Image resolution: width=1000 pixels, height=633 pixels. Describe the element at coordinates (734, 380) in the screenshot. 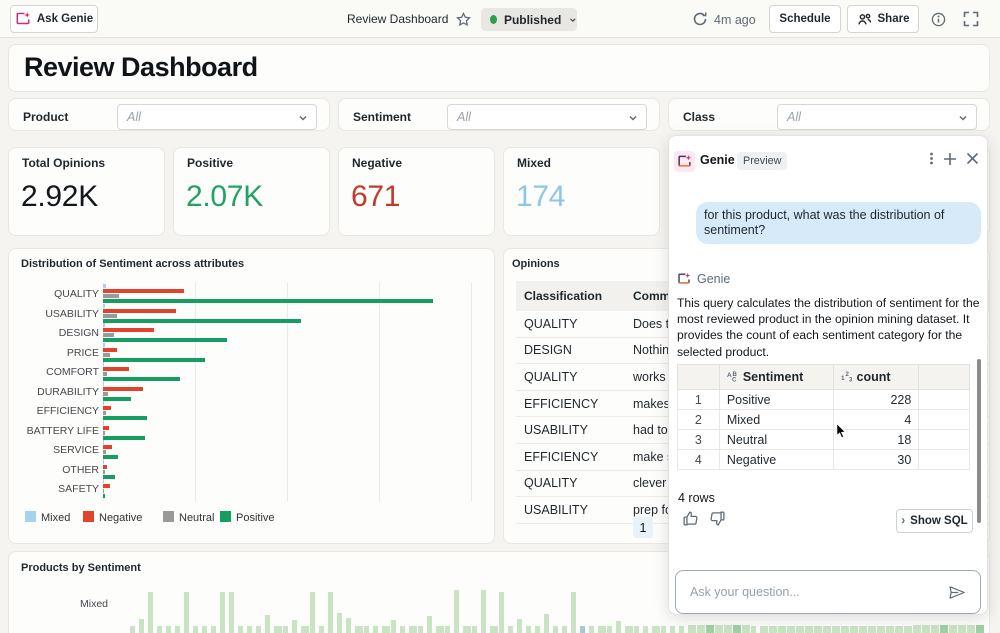

I see `svg-text: C` at that location.